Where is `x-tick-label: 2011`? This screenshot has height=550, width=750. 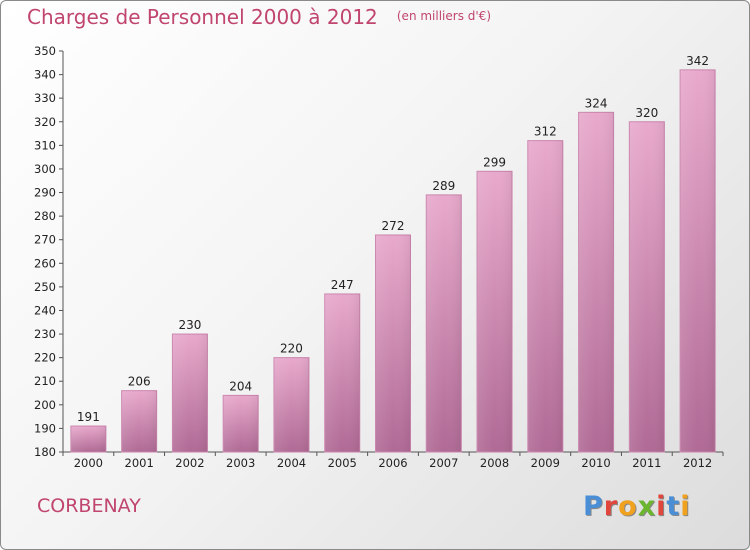 x-tick-label: 2011 is located at coordinates (646, 463).